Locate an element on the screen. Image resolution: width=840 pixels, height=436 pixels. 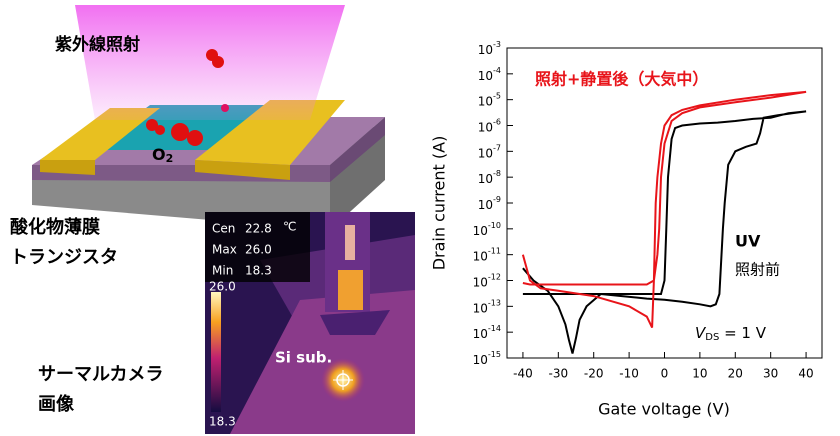
thermal-image is located at coordinates (310, 323).